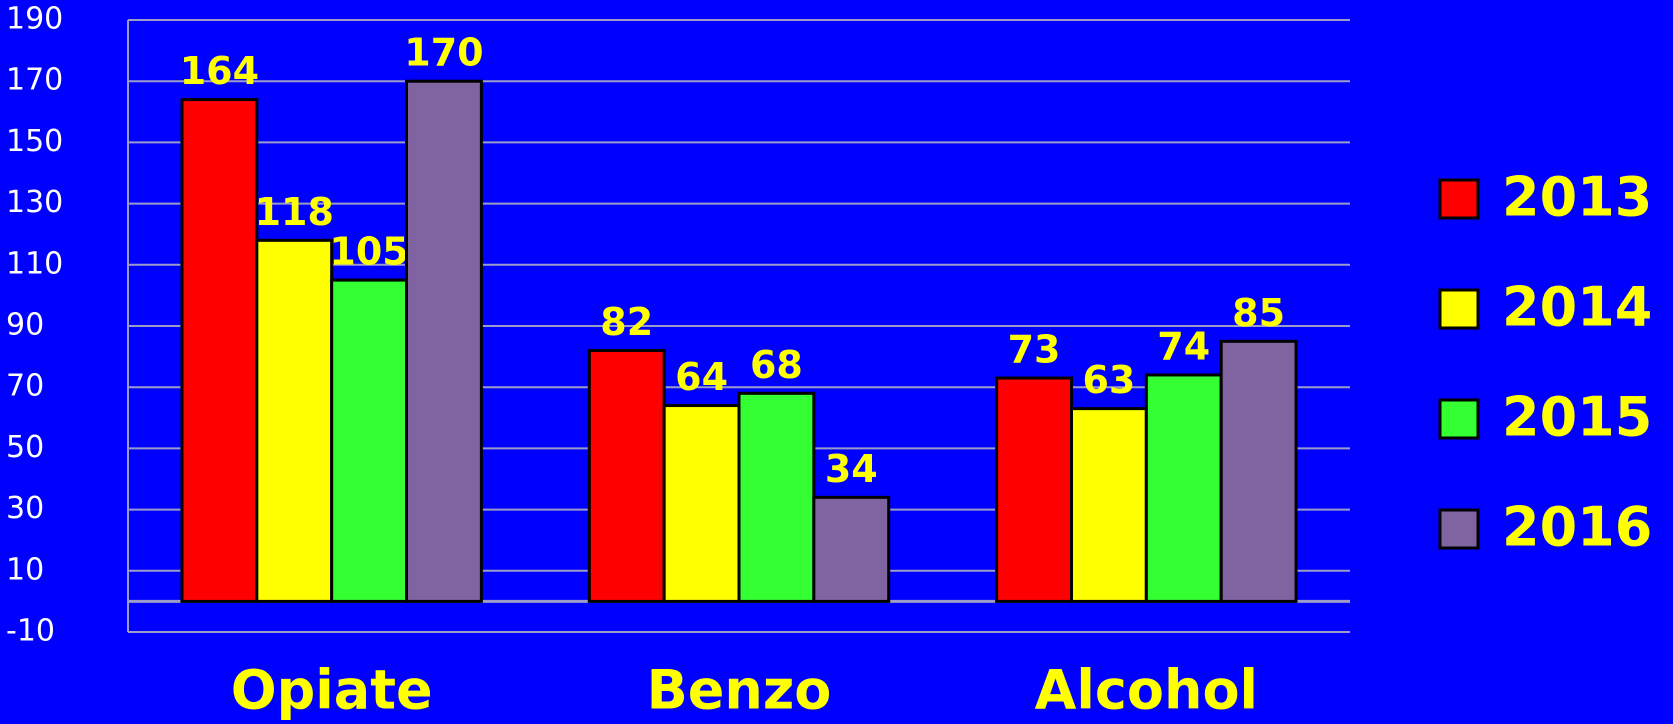 The image size is (1673, 724). I want to click on data-label: 105, so click(368, 252).